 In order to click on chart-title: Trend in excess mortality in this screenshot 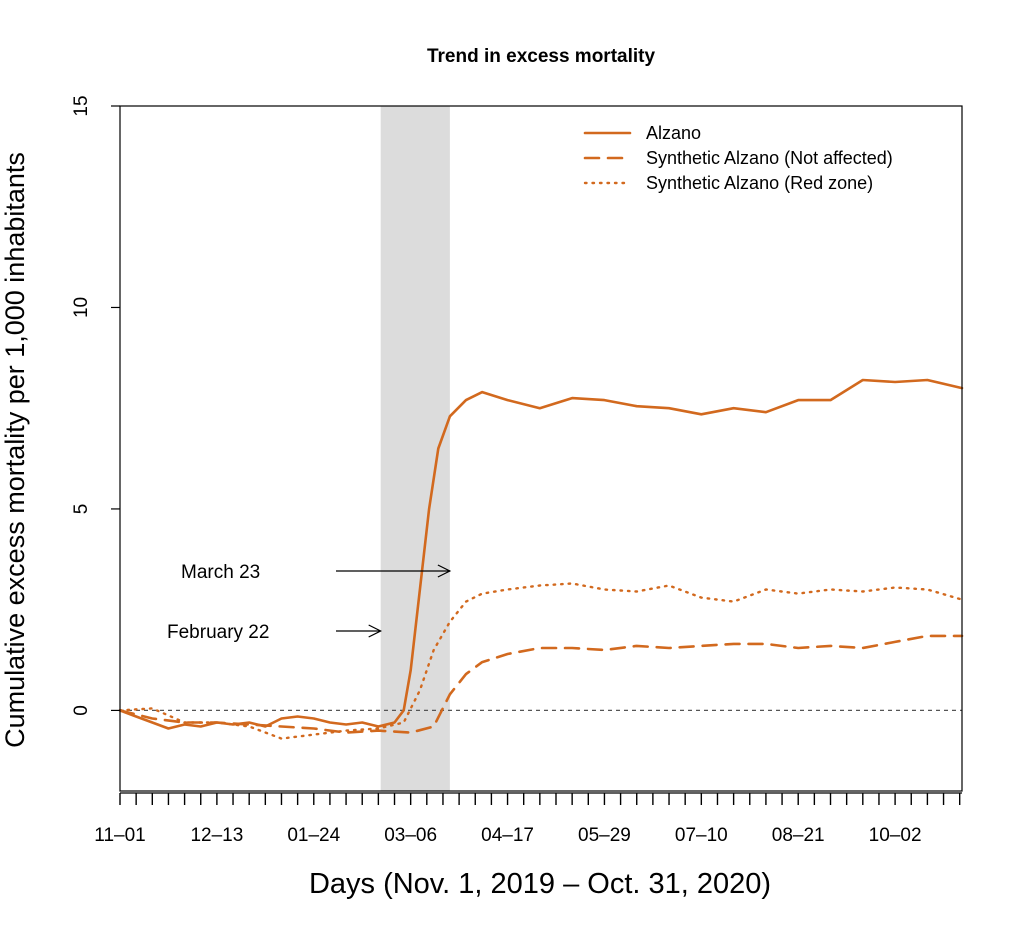, I will do `click(541, 56)`.